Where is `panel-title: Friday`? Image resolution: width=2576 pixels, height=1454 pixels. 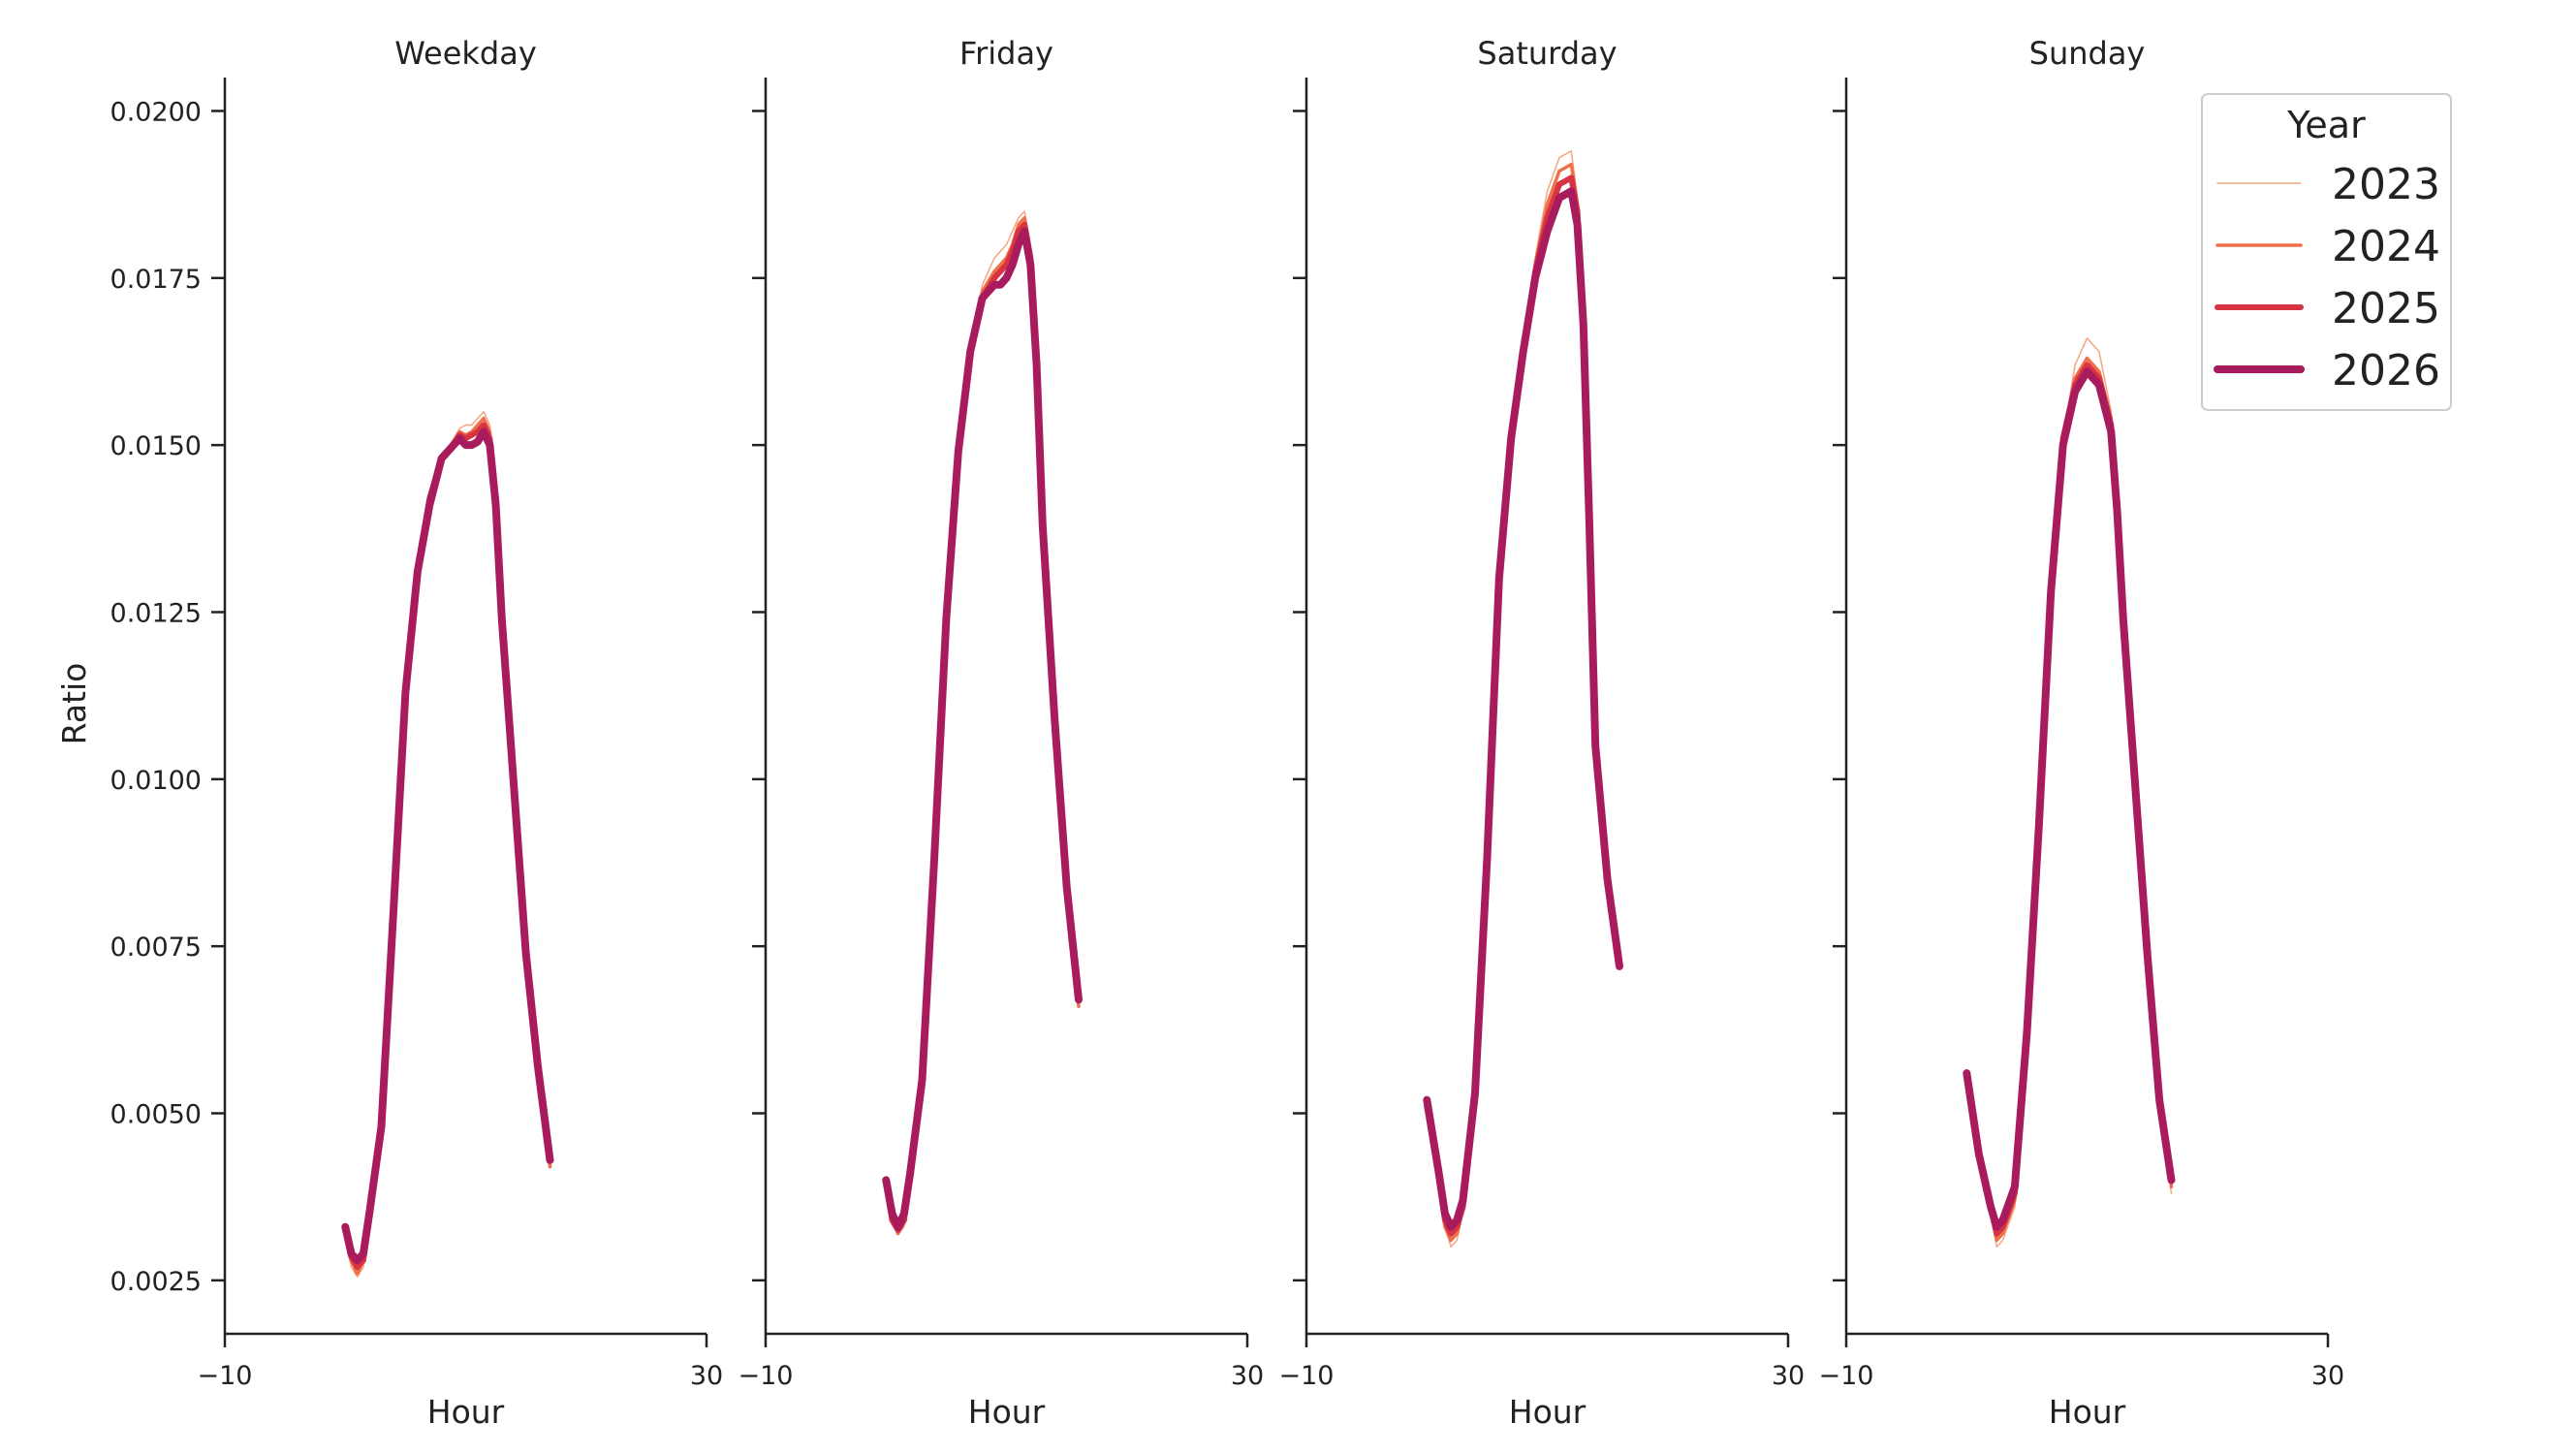
panel-title: Friday is located at coordinates (1006, 53).